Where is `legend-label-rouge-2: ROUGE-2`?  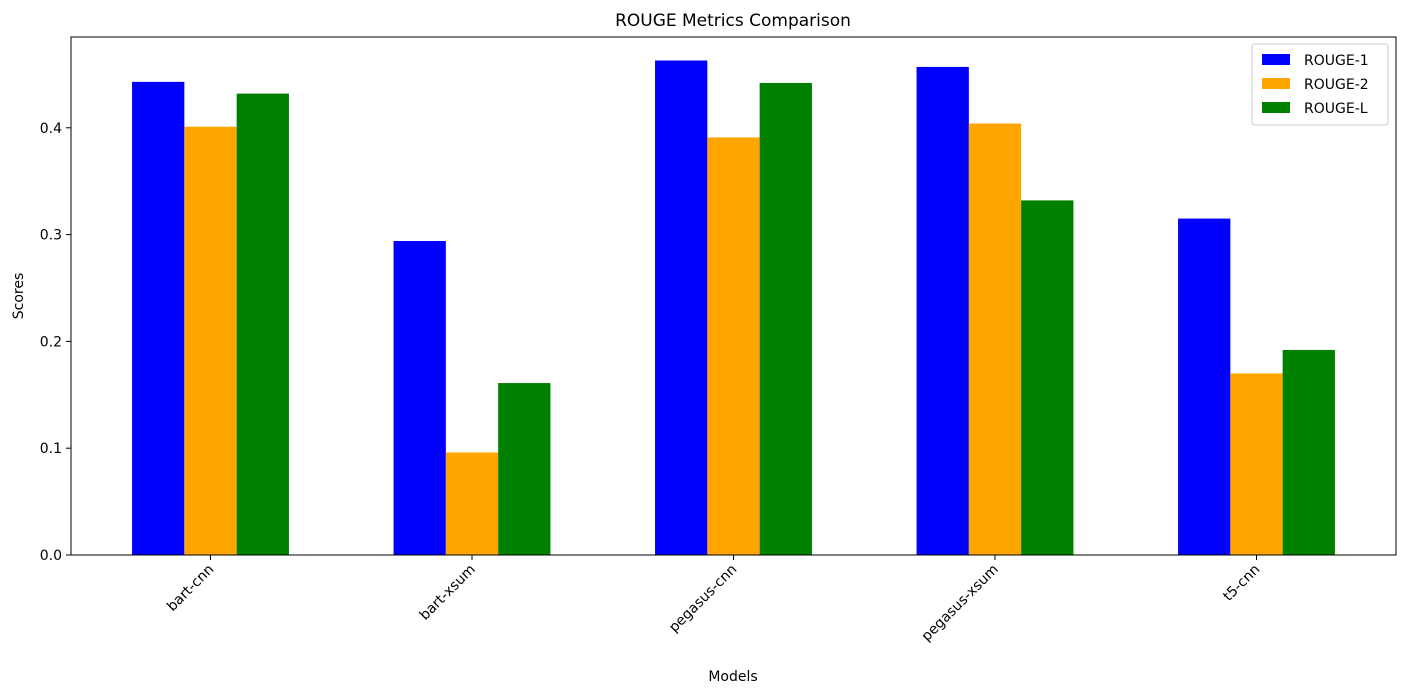
legend-label-rouge-2: ROUGE-2 is located at coordinates (1336, 85).